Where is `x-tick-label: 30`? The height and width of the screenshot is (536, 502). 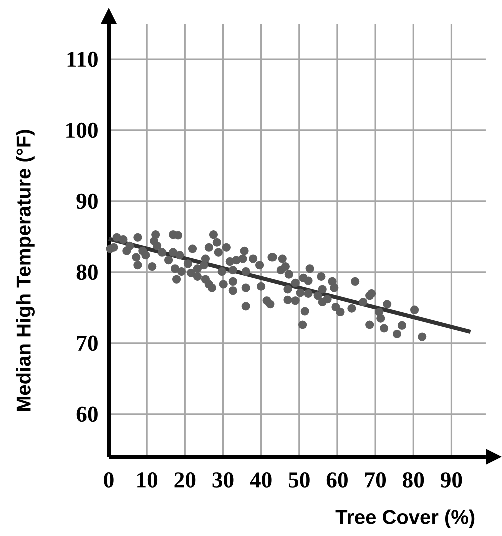
x-tick-label: 30 is located at coordinates (223, 480).